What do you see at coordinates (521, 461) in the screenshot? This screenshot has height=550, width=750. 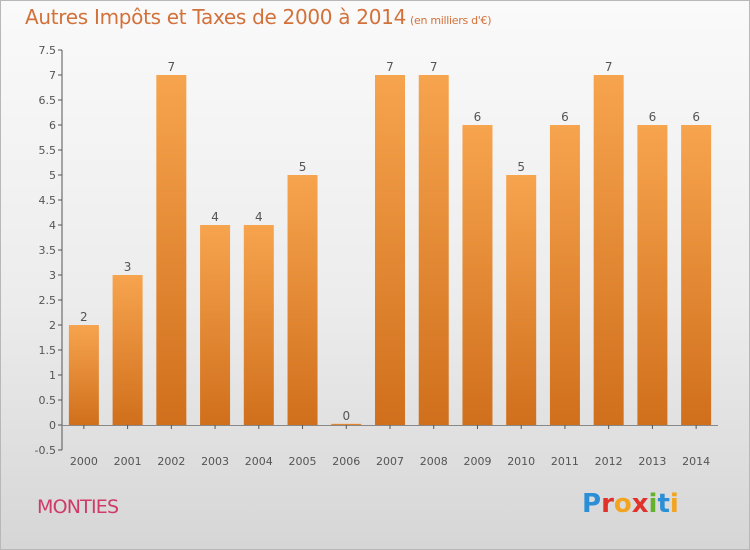 I see `x-tick-label: 2010` at bounding box center [521, 461].